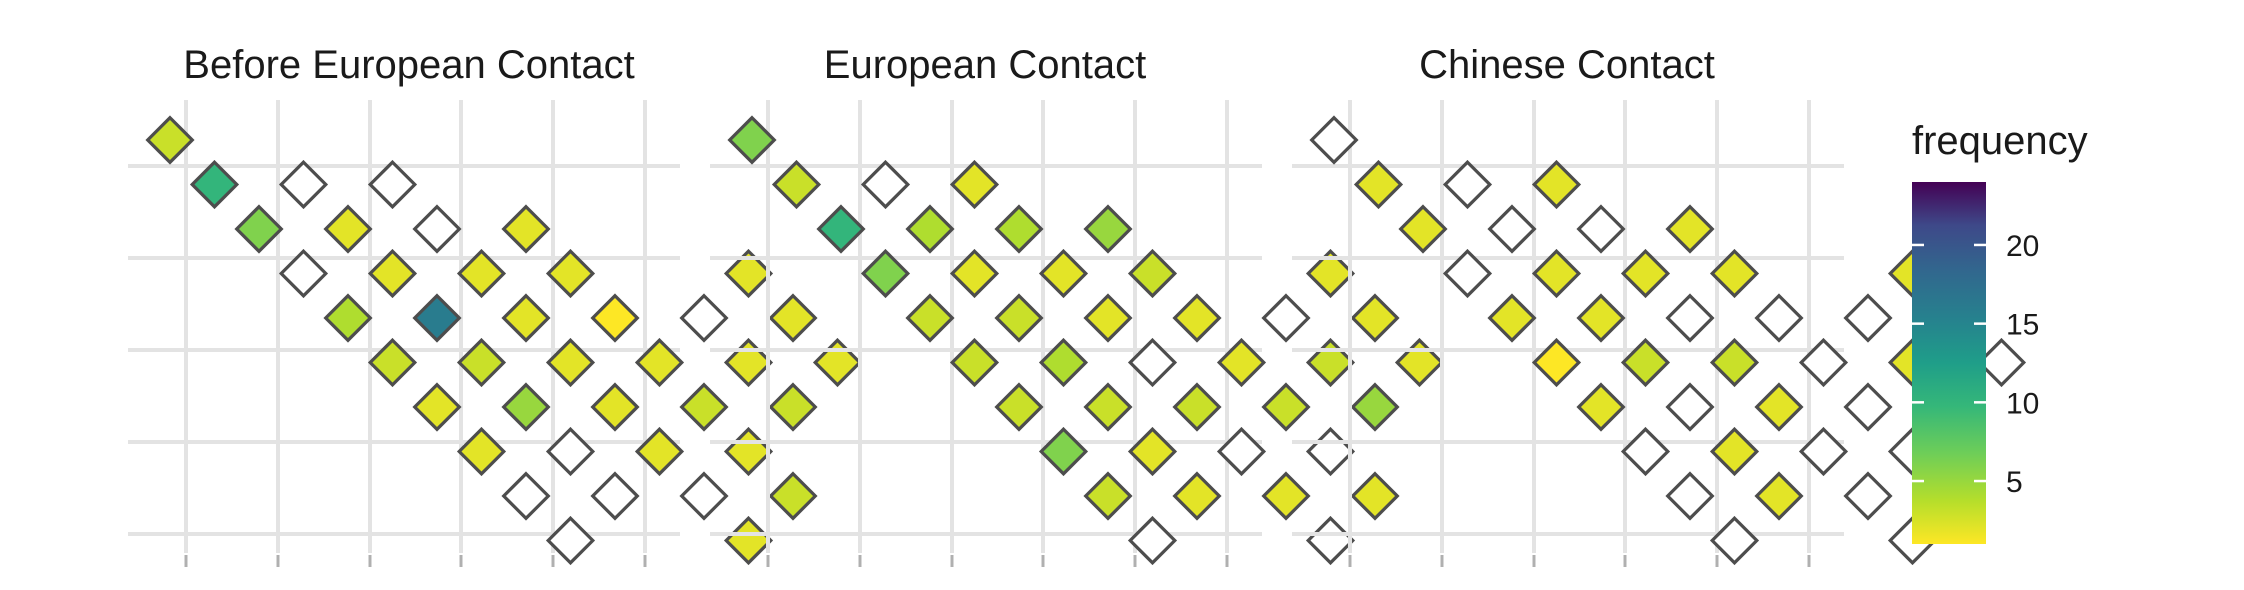  I want to click on panel-title: Before European Contact, so click(408, 65).